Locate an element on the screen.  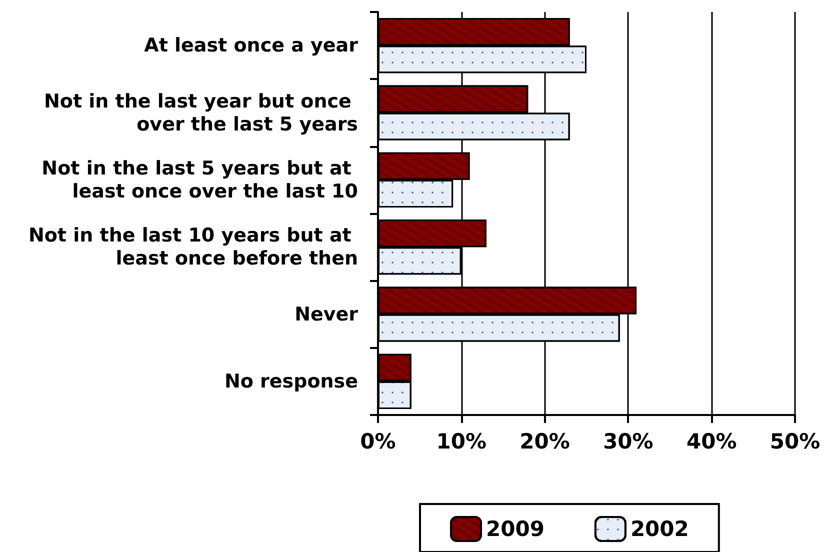
x-tick-label: 50% is located at coordinates (795, 442).